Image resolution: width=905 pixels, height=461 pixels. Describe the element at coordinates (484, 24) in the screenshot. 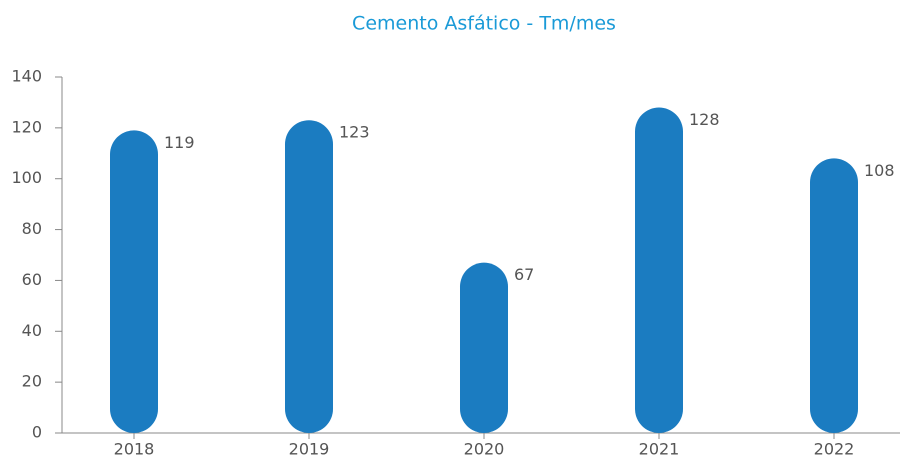

I see `chart-title: Cemento Asfático - Tm/mes` at that location.